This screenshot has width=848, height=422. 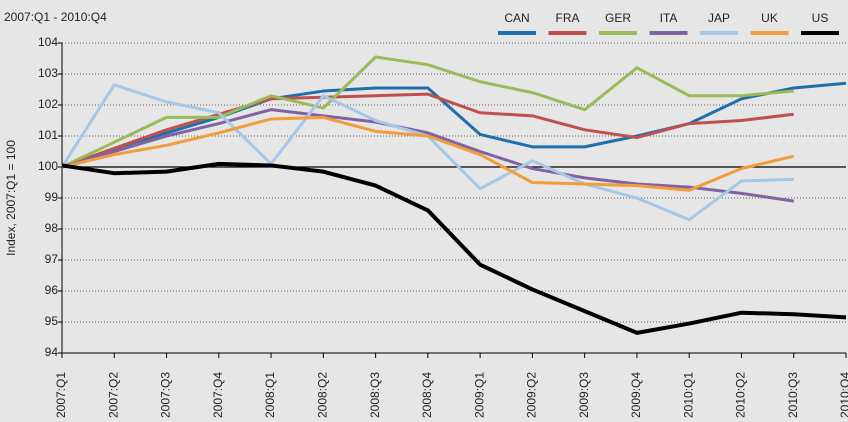 What do you see at coordinates (843, 395) in the screenshot?
I see `x-tick-label: 2010:Q4` at bounding box center [843, 395].